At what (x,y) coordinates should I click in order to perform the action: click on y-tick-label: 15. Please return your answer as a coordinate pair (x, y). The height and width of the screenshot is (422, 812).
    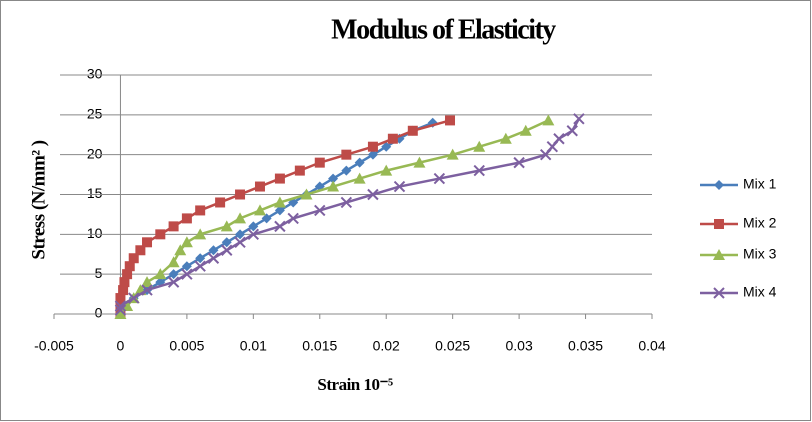
    Looking at the image, I should click on (95, 193).